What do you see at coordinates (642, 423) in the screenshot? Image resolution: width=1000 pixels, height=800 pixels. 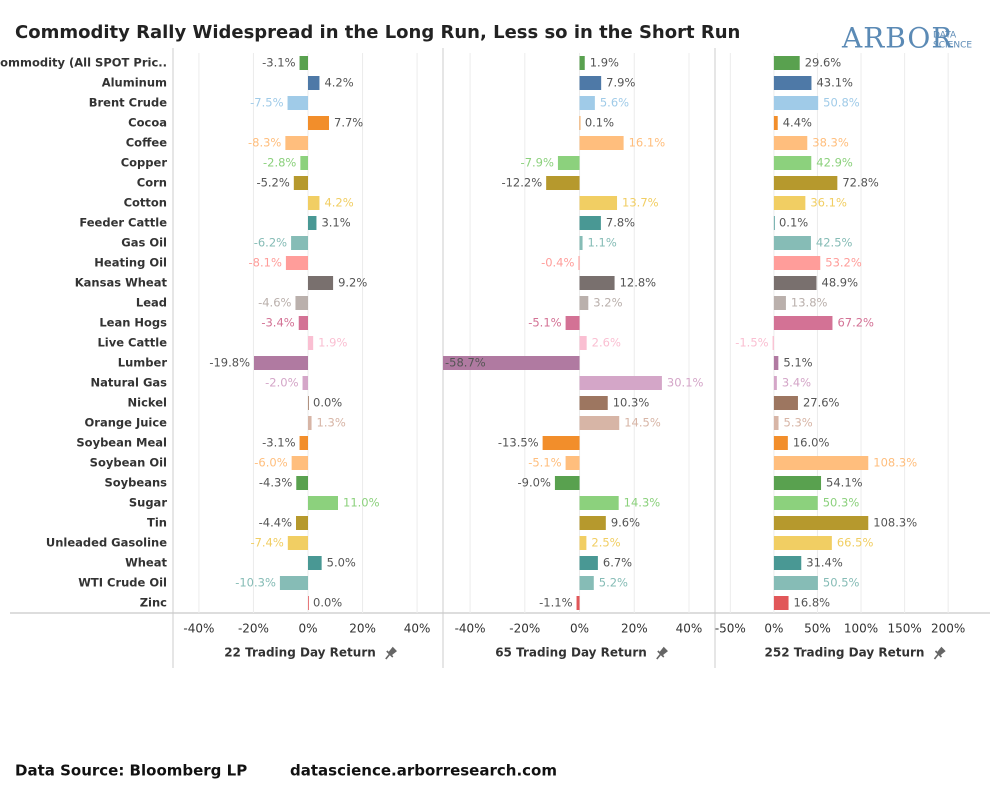 I see `value-label: 14.5%` at bounding box center [642, 423].